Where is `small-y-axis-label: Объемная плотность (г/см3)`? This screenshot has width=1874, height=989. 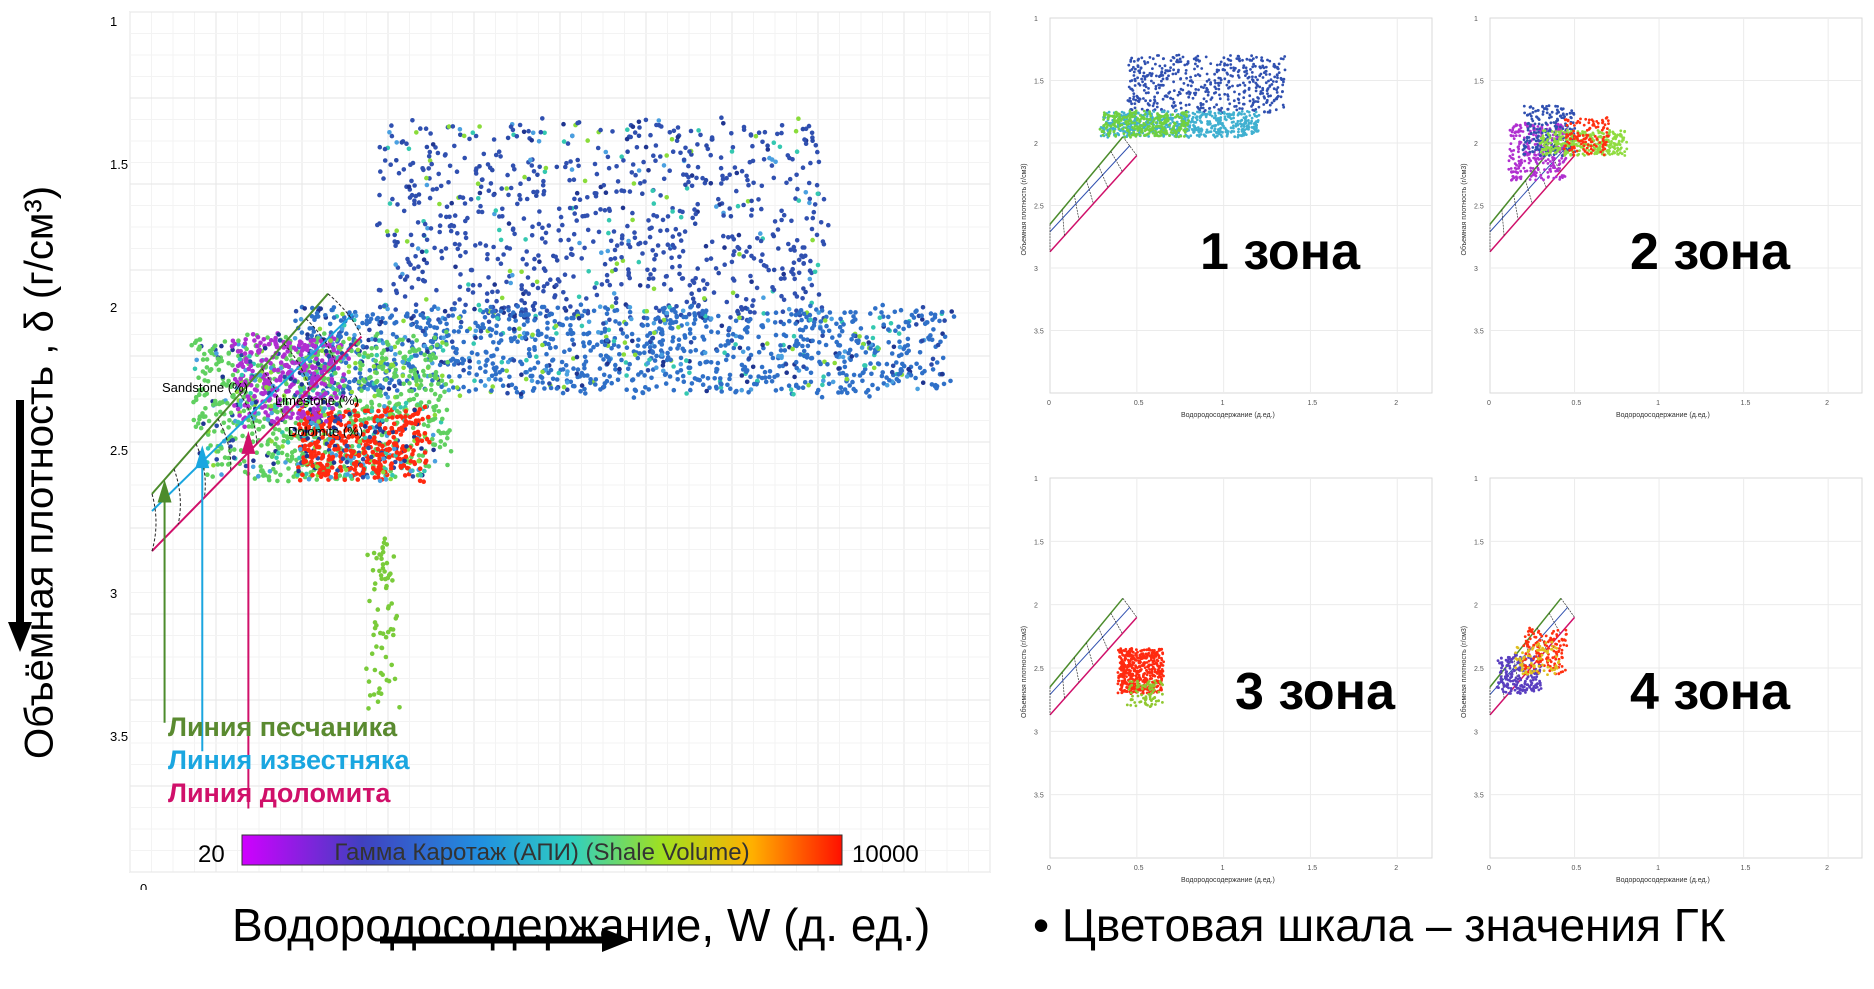
small-y-axis-label: Объемная плотность (г/см3) is located at coordinates (1024, 209).